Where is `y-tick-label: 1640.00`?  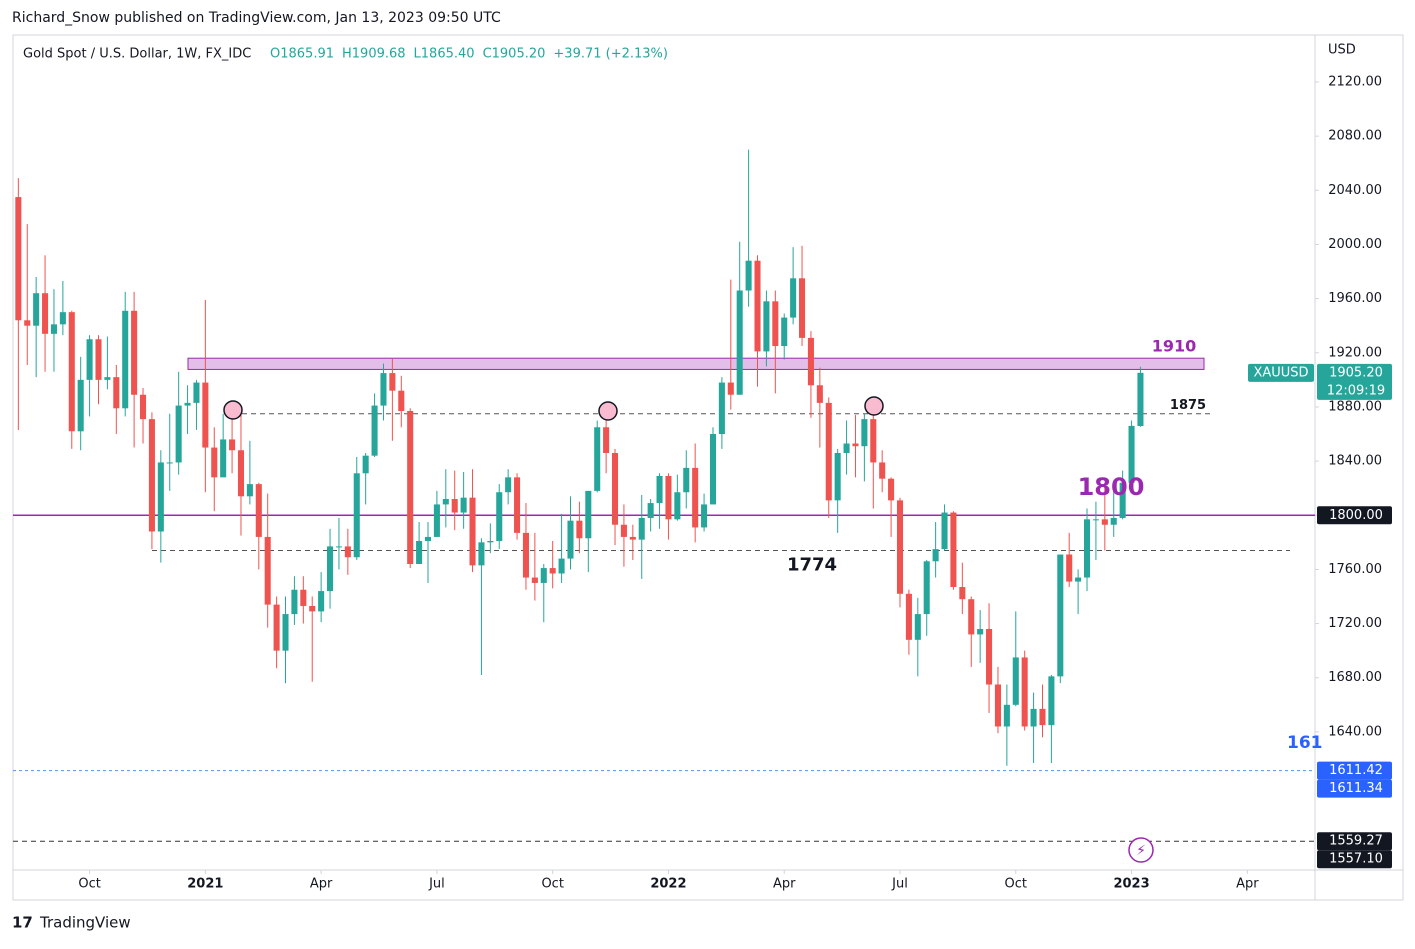
y-tick-label: 1640.00 is located at coordinates (1355, 731).